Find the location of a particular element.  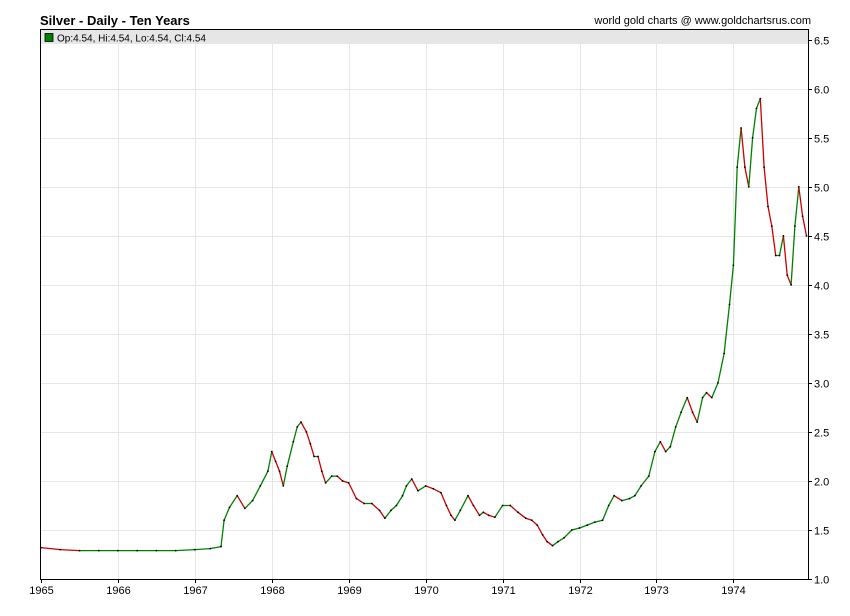

y-tick-label: 6.5 is located at coordinates (821, 42).